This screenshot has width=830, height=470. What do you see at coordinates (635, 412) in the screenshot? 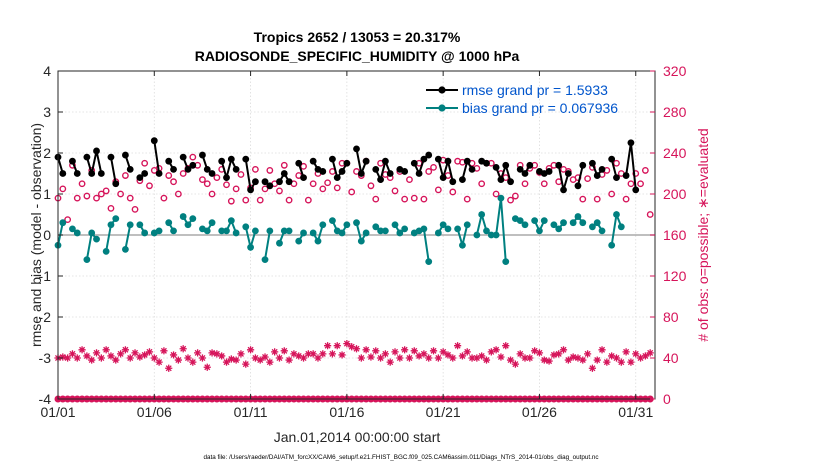
I see `x-tick-label: 01/31` at bounding box center [635, 412].